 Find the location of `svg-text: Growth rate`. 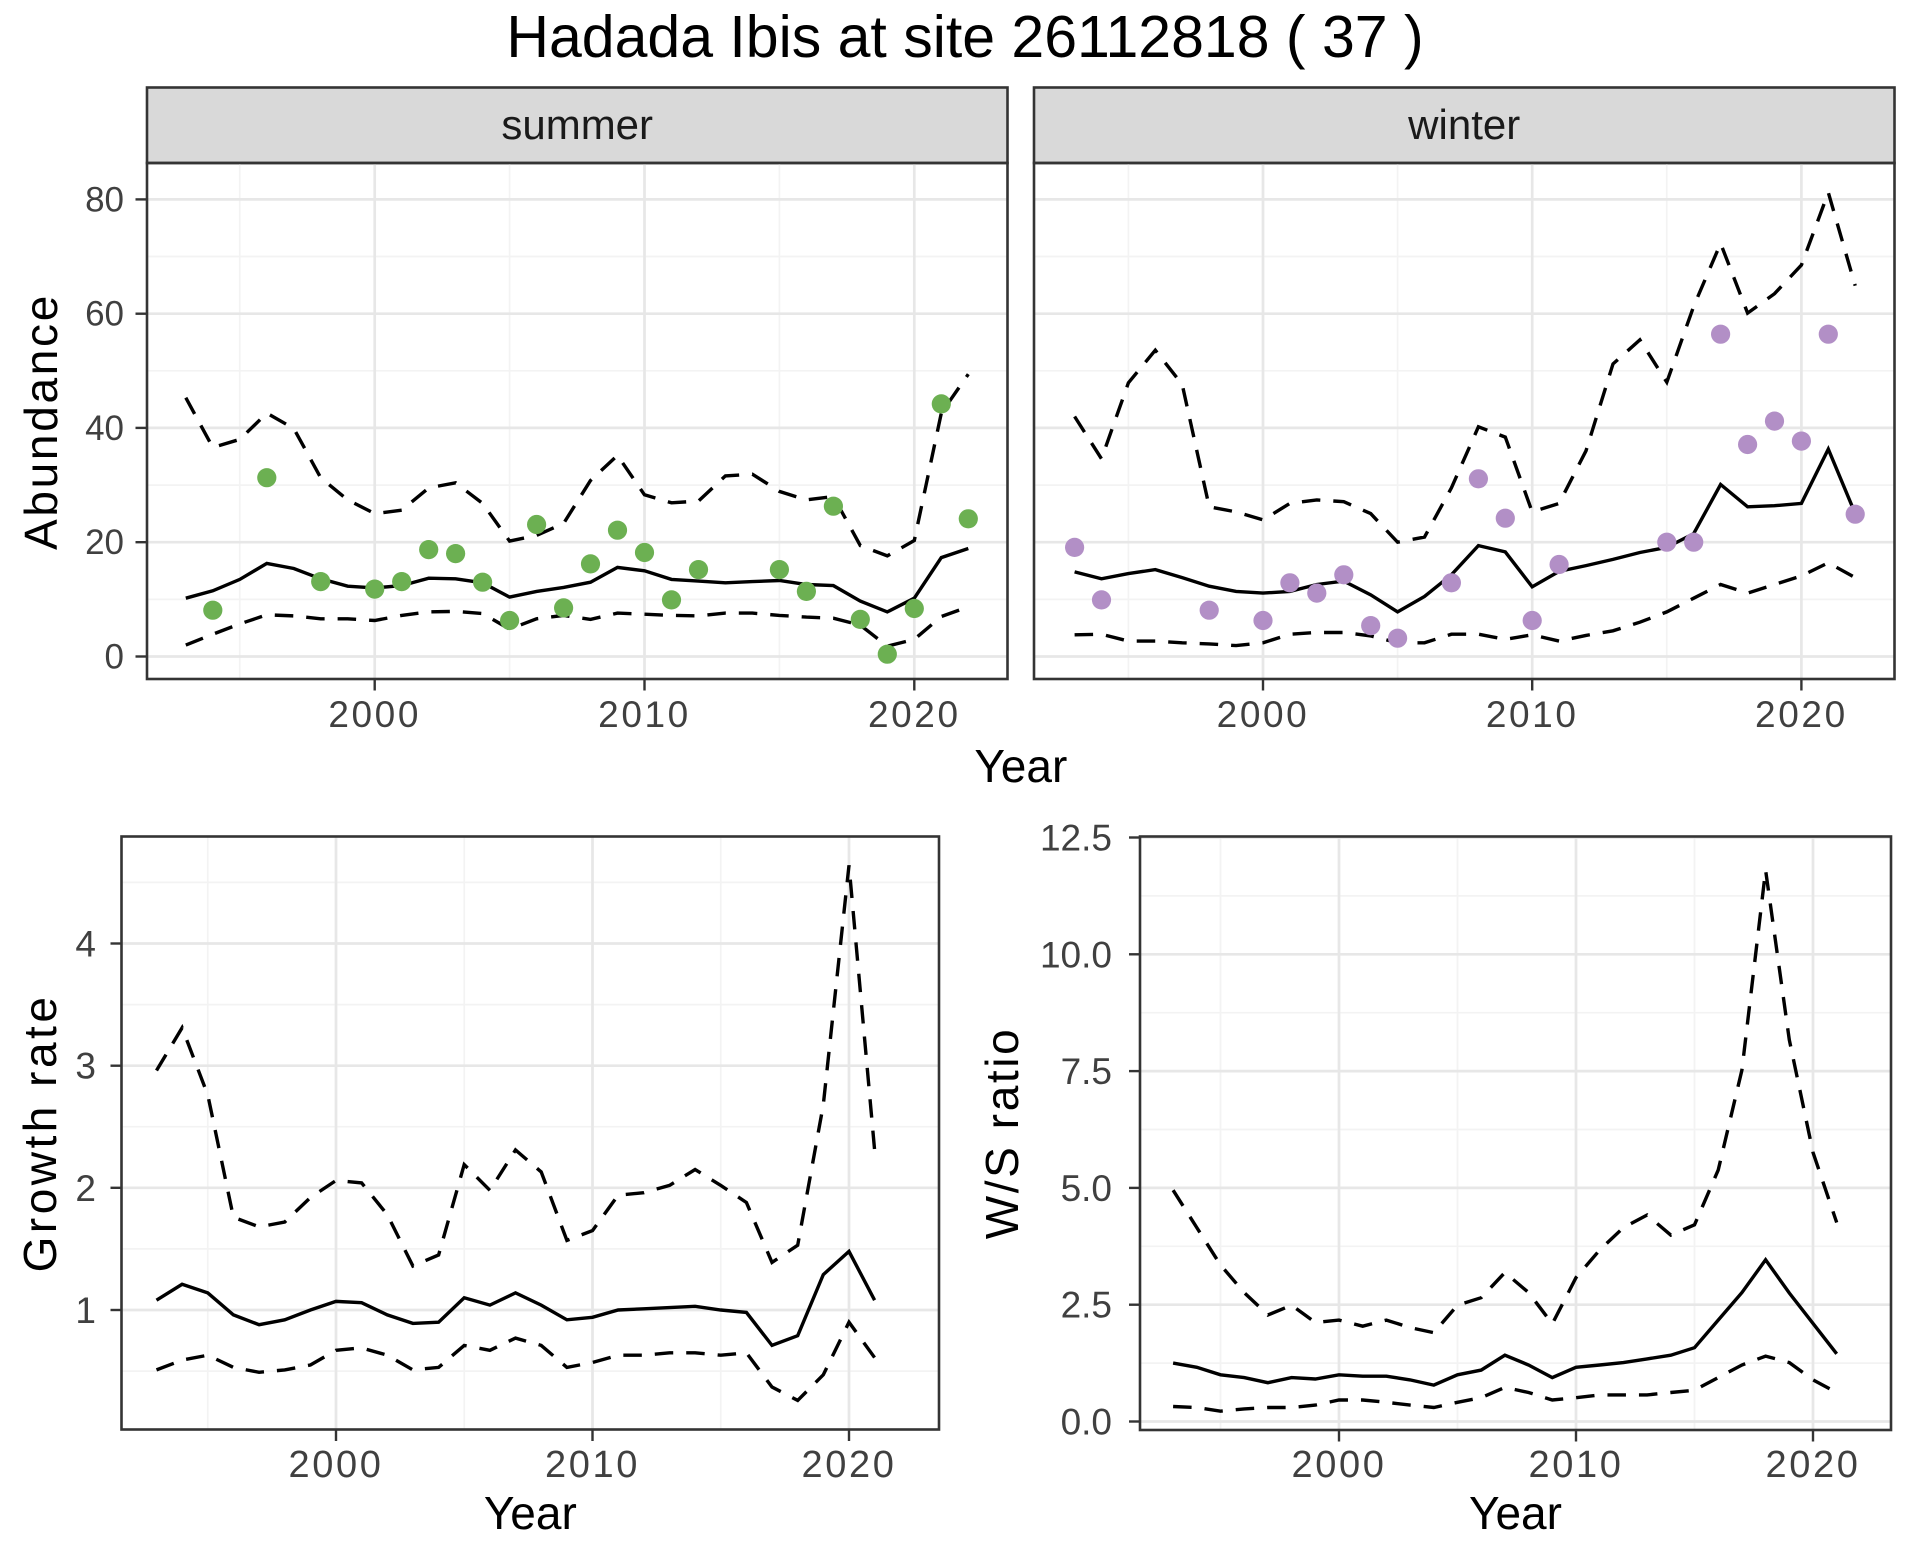

svg-text: Growth rate is located at coordinates (40, 1133).